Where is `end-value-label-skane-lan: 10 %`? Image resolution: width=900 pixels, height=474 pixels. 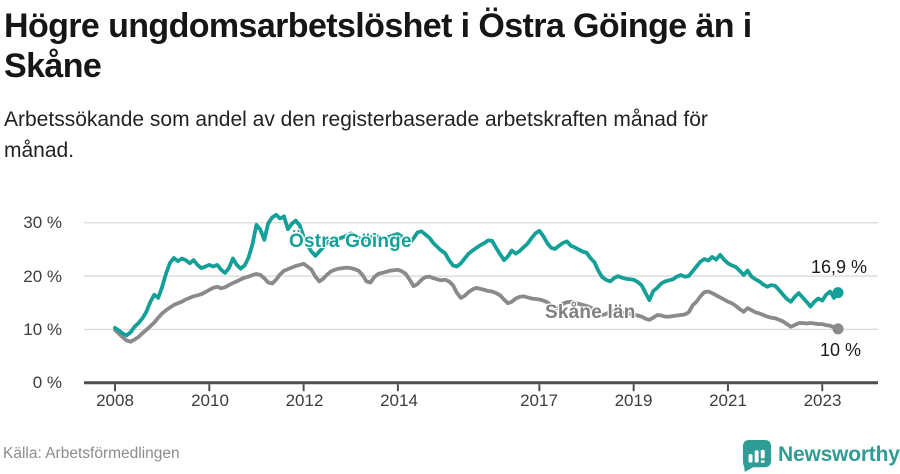 end-value-label-skane-lan: 10 % is located at coordinates (841, 350).